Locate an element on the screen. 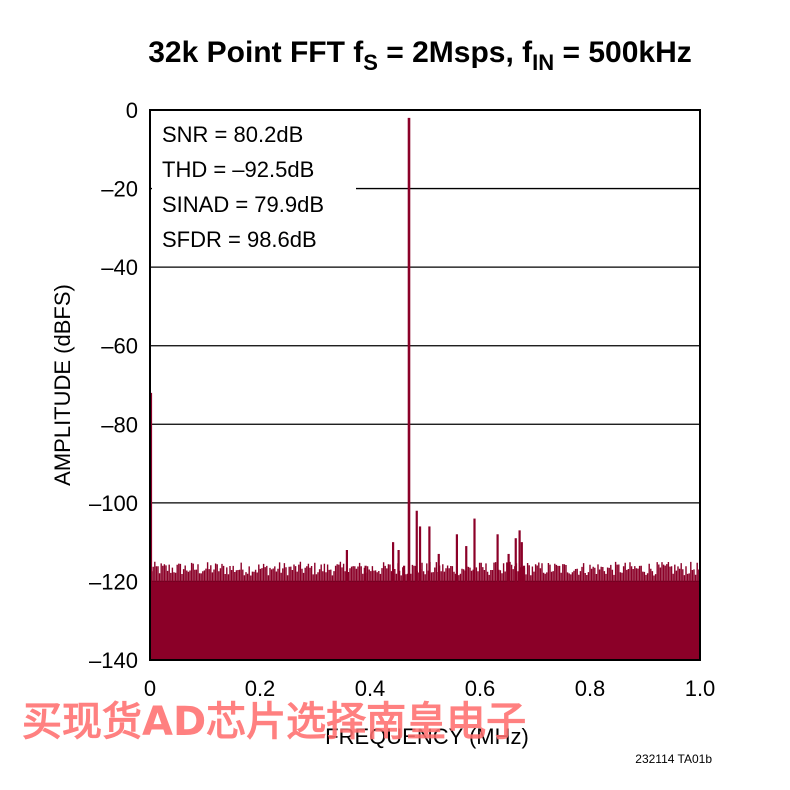 This screenshot has width=790, height=790. y-tick-label: –140 is located at coordinates (113, 660).